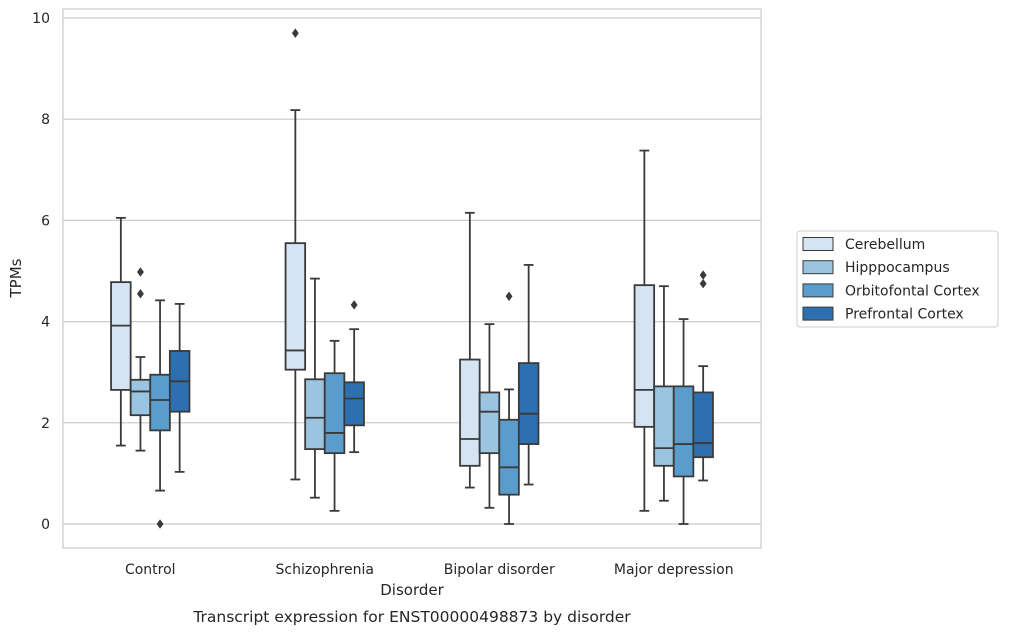 The width and height of the screenshot is (1009, 634). Describe the element at coordinates (45, 120) in the screenshot. I see `y-tick-label-4: 8` at that location.